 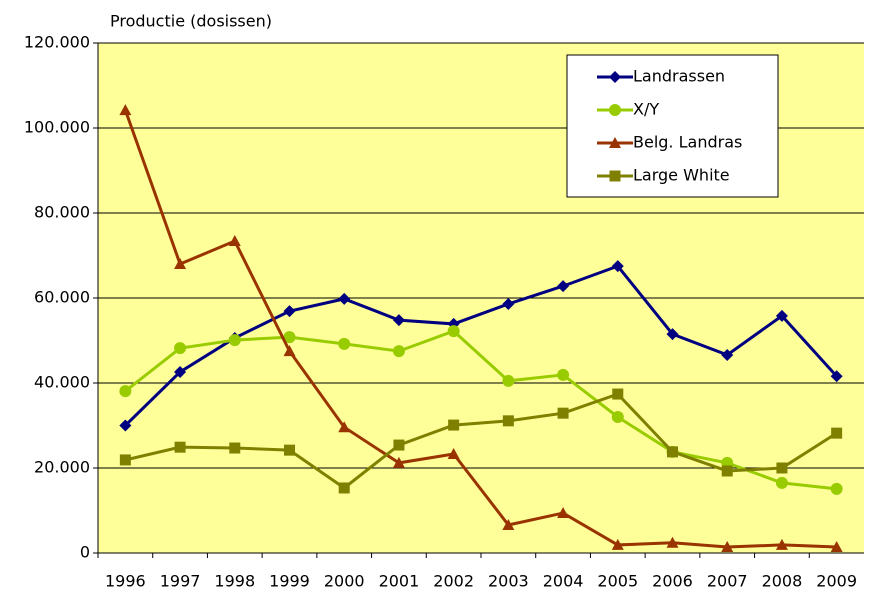 What do you see at coordinates (62, 212) in the screenshot?
I see `y-tick-label: 80.000` at bounding box center [62, 212].